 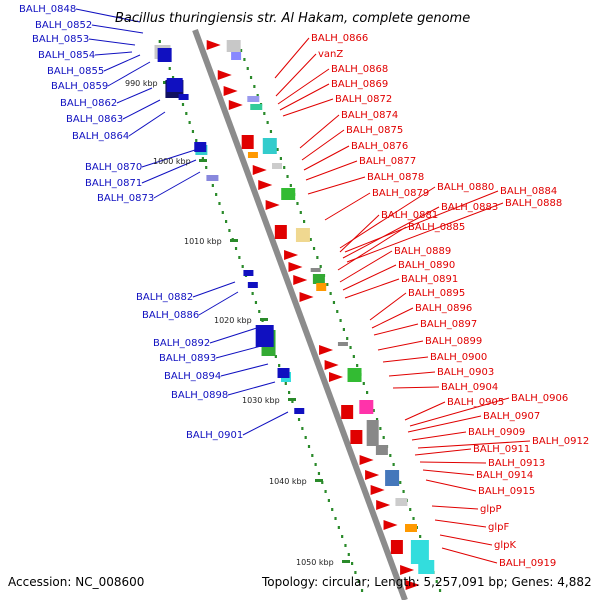 I want to click on gene-label: BALH_0869, so click(x=359, y=84).